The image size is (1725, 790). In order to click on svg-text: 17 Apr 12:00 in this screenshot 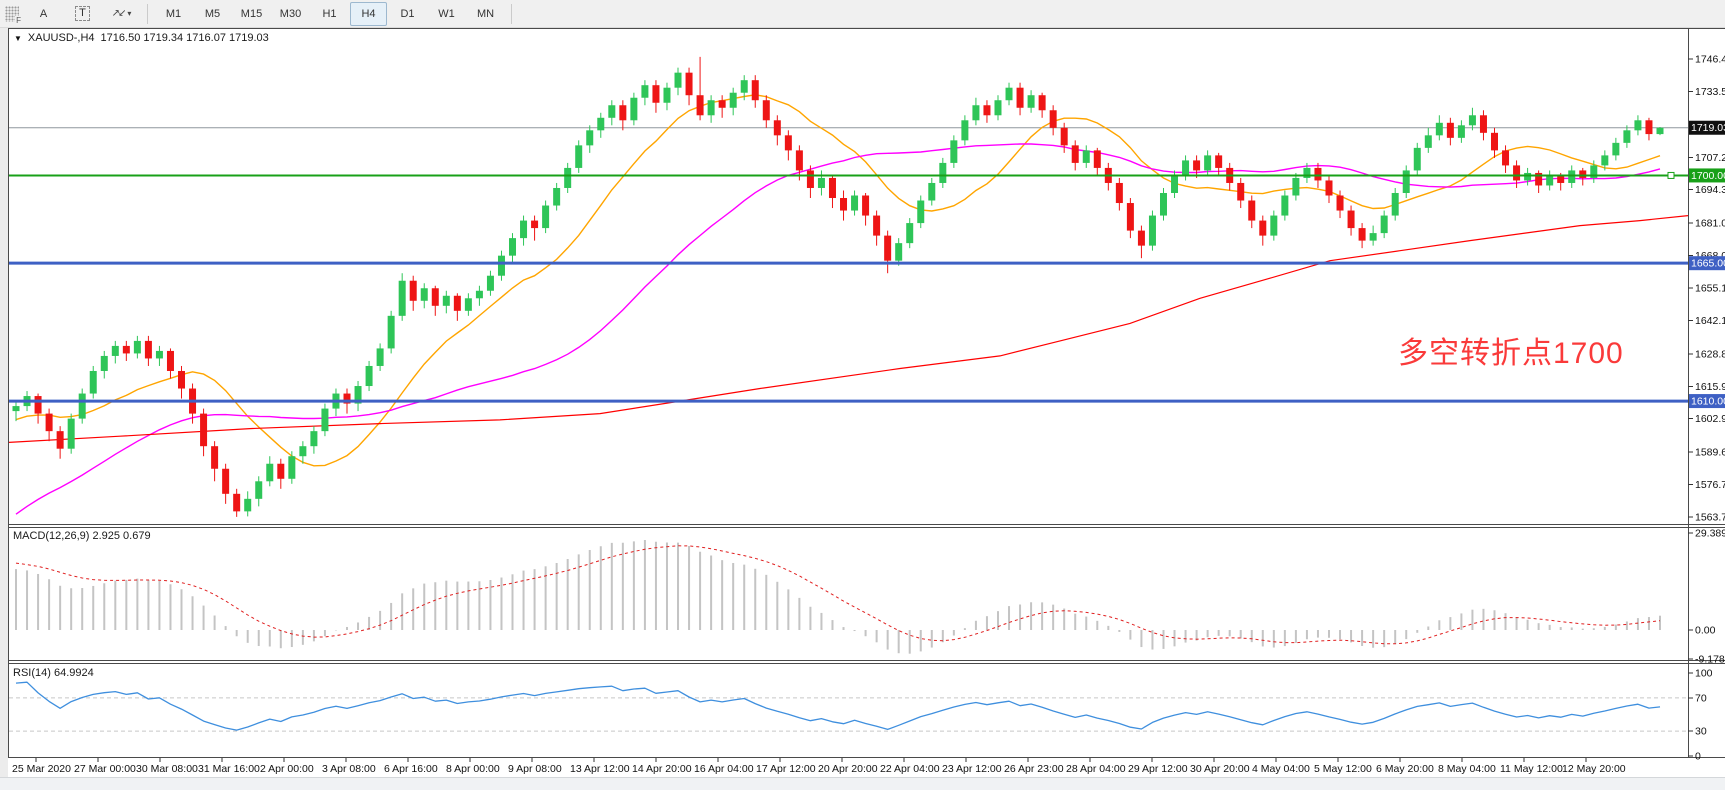, I will do `click(786, 769)`.